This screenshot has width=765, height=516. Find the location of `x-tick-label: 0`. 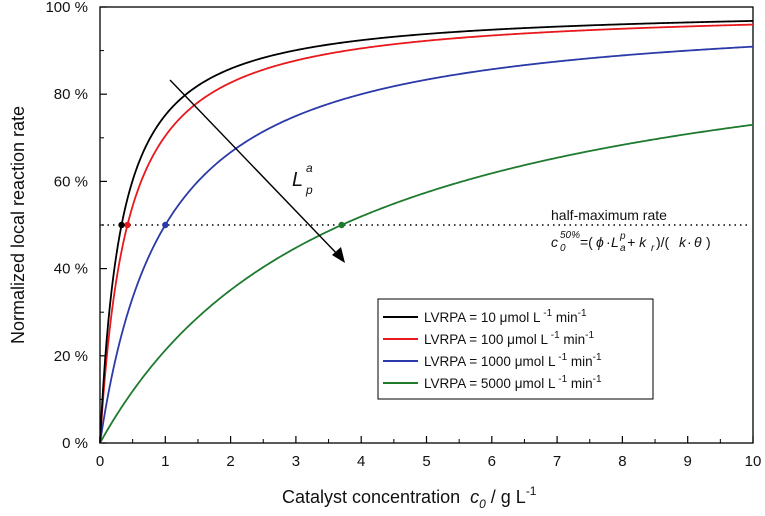

x-tick-label: 0 is located at coordinates (100, 461).